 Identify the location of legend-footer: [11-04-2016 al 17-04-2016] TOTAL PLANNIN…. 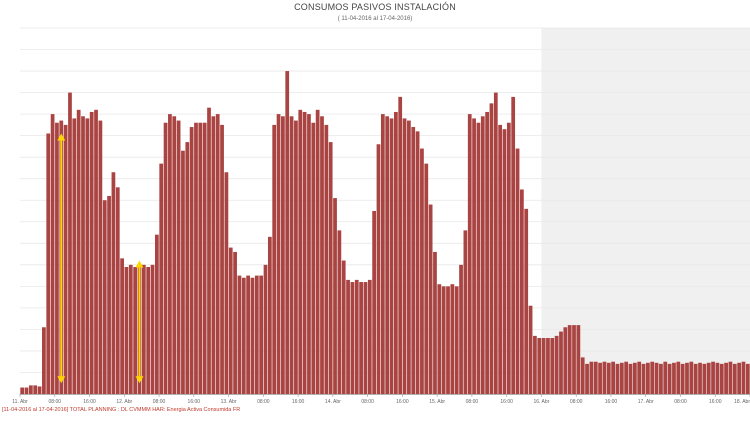
(121, 410).